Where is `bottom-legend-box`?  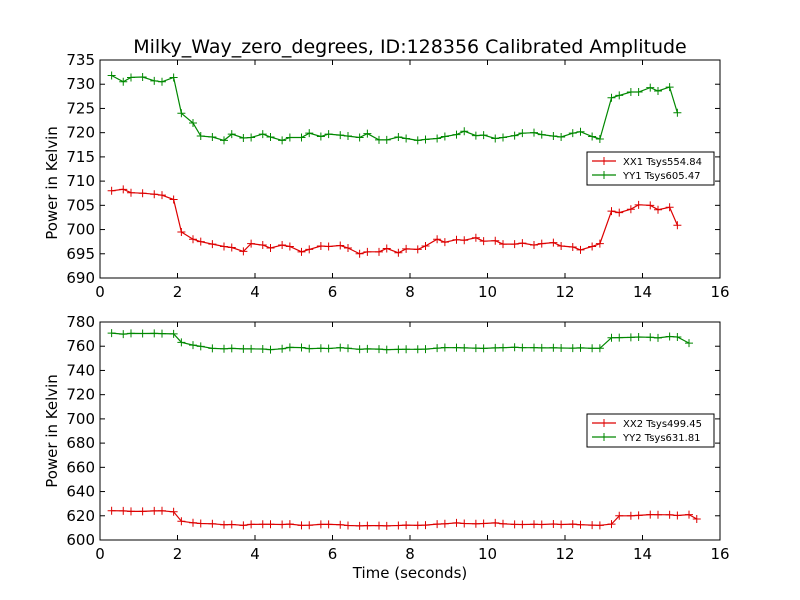
bottom-legend-box is located at coordinates (650, 430).